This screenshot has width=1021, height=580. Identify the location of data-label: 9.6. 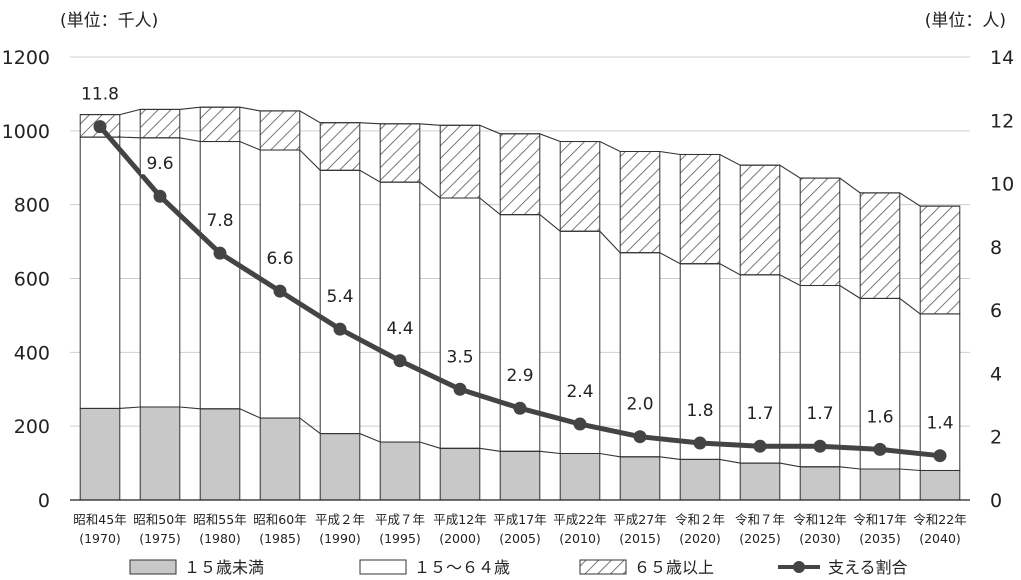
(159, 164).